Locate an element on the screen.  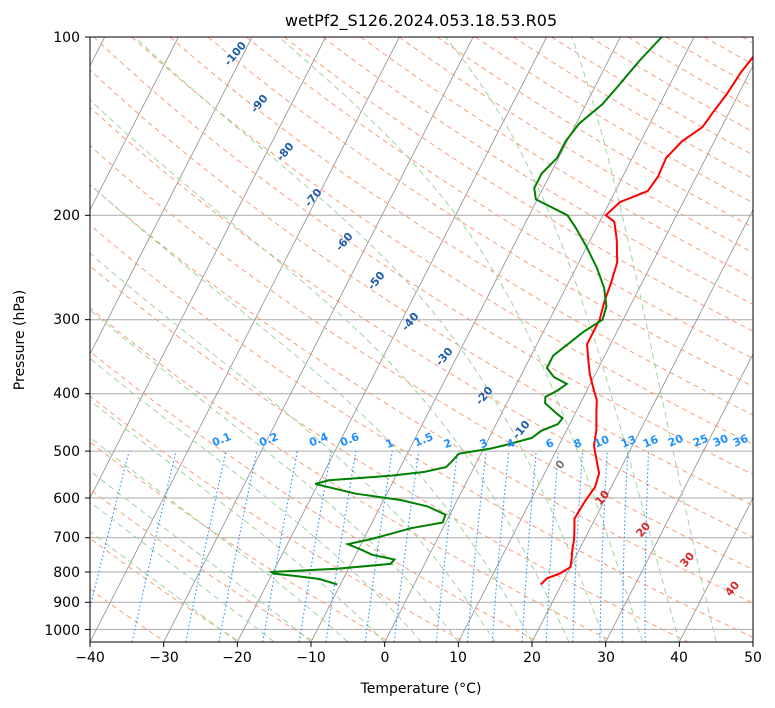
y-tick-label: 900 is located at coordinates (66, 603).